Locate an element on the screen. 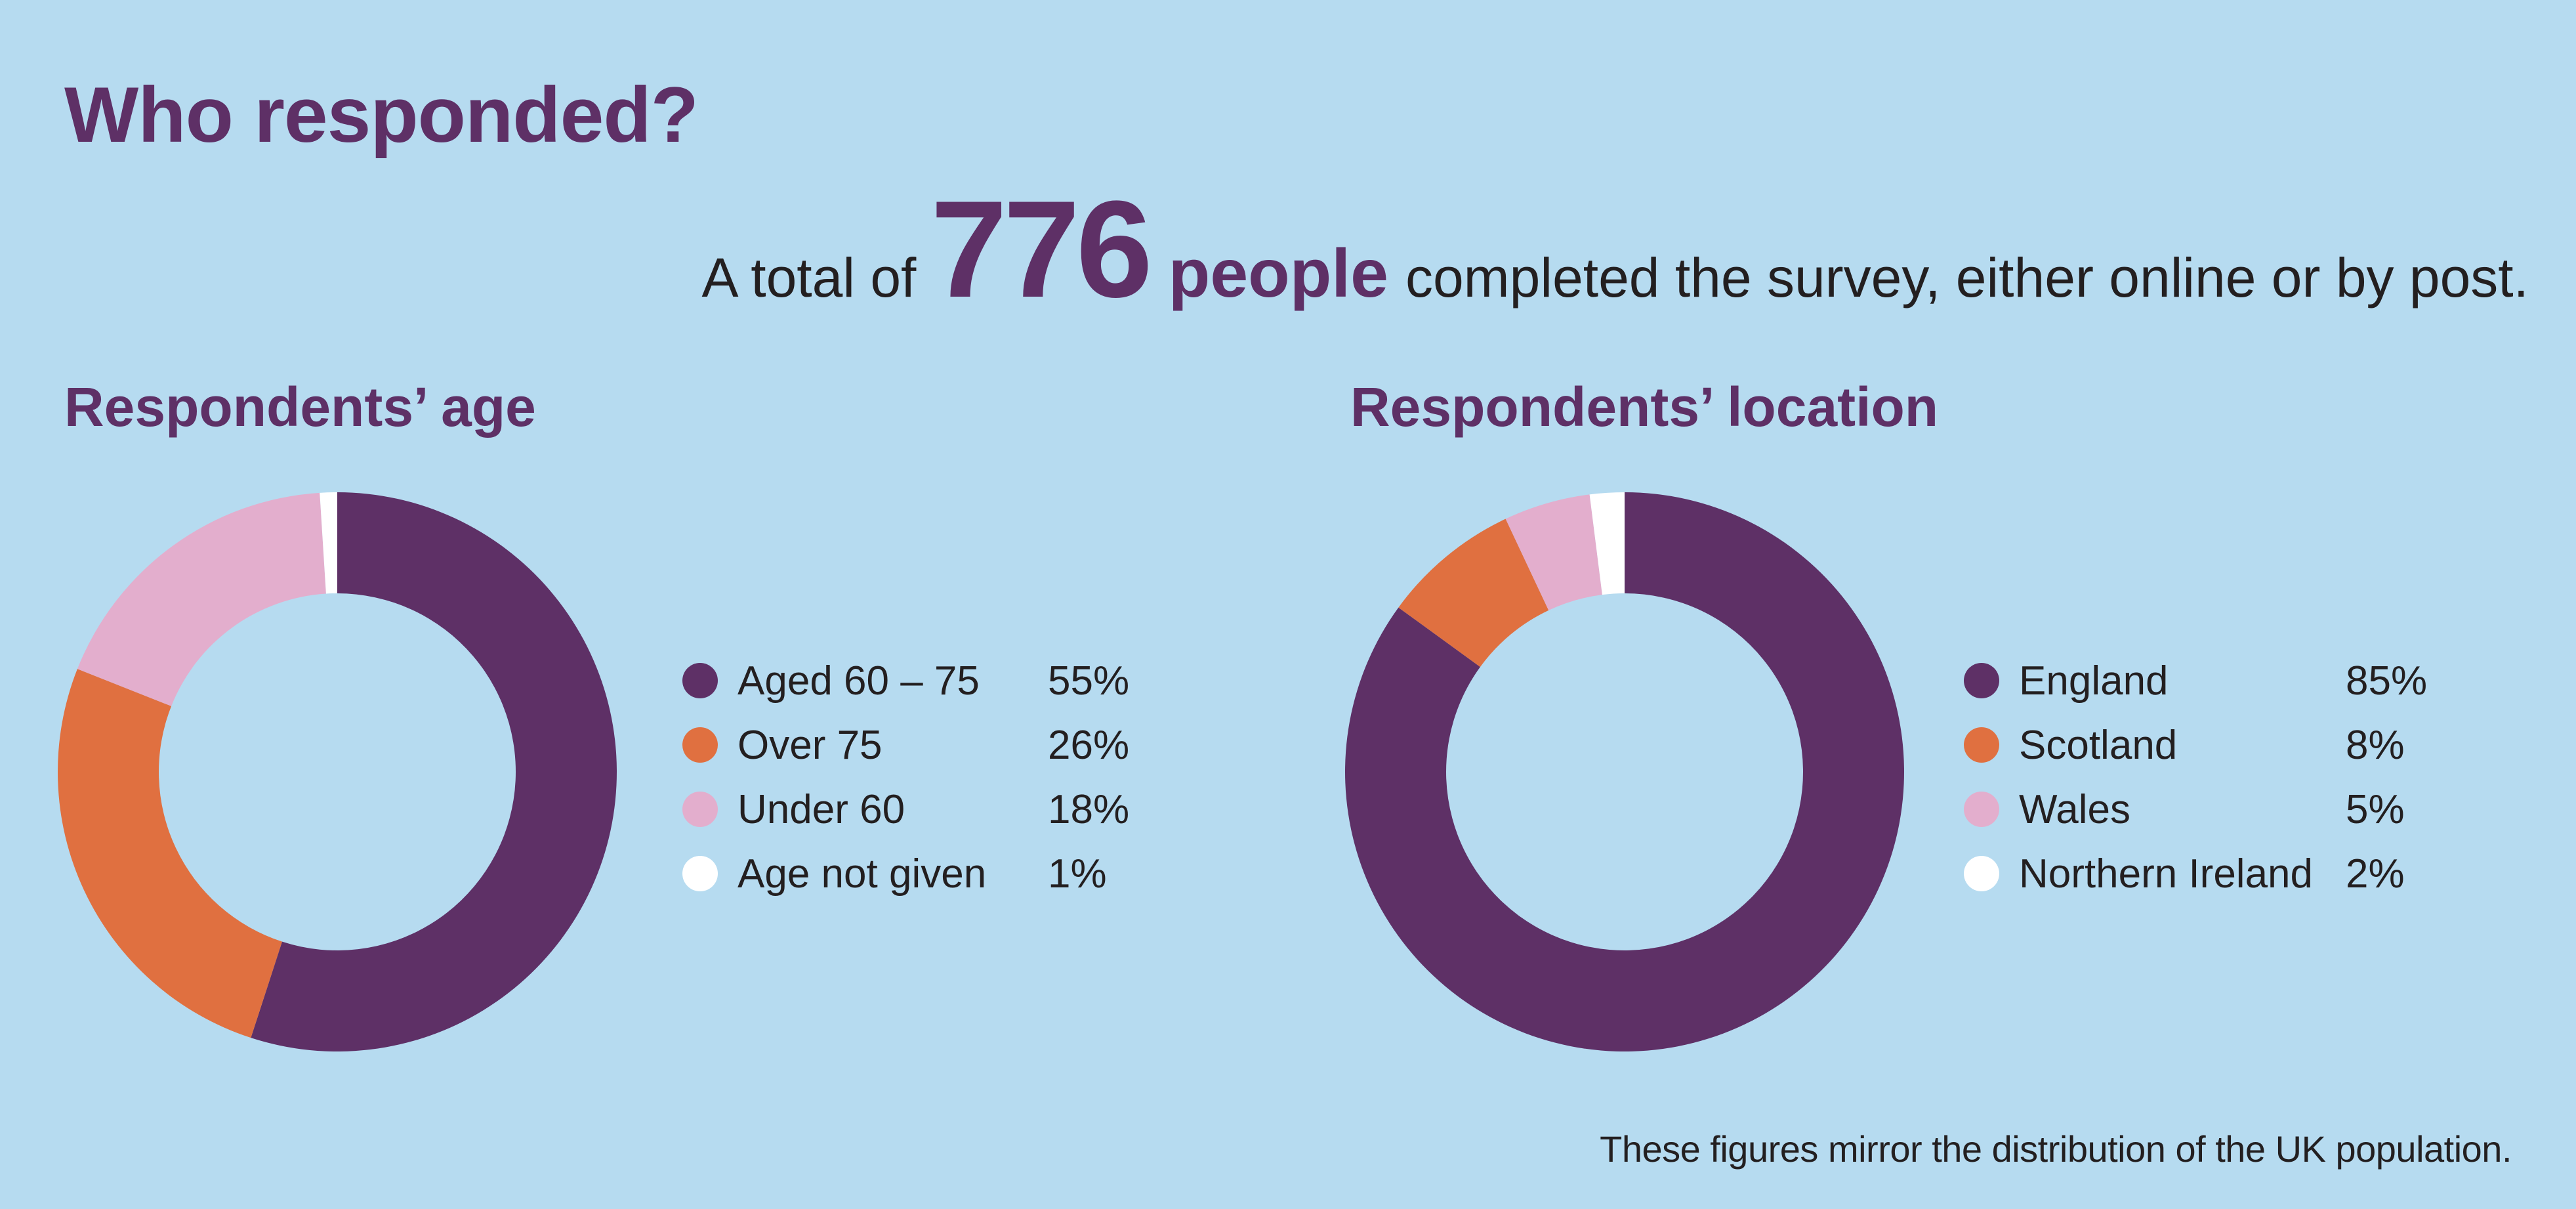  donut-slice-age-not-given is located at coordinates (329, 543).